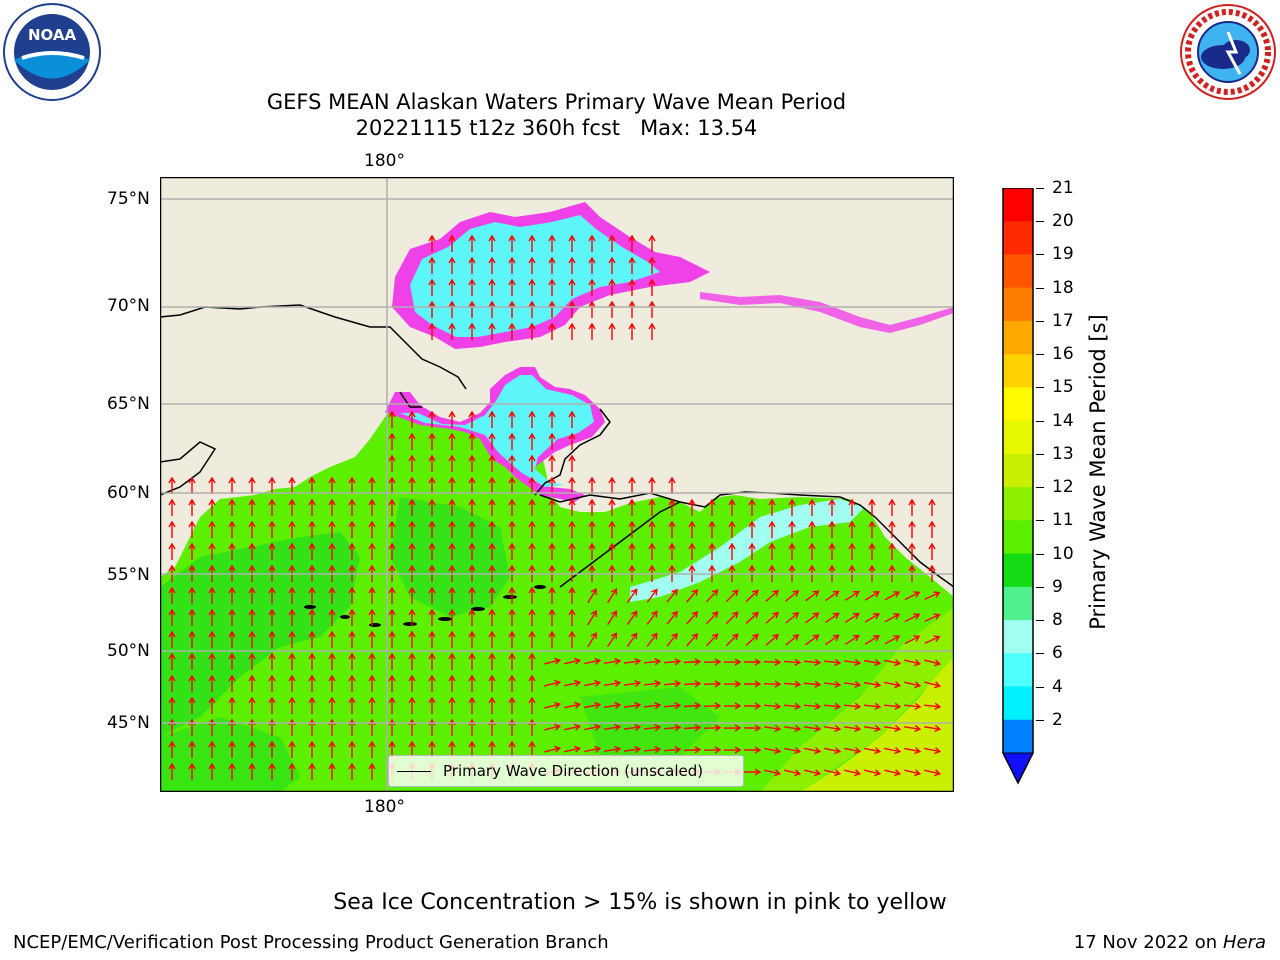 The image size is (1280, 960). What do you see at coordinates (1063, 553) in the screenshot?
I see `colorbar-tick-label: 10` at bounding box center [1063, 553].